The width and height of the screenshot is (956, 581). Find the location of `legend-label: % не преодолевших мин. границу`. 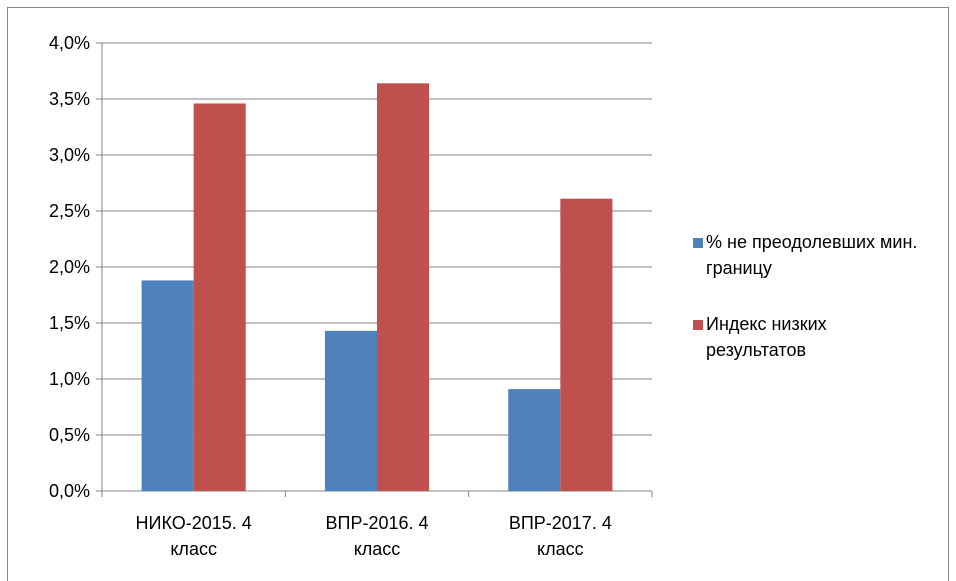

legend-label: % не преодолевших мин. границу is located at coordinates (812, 255).